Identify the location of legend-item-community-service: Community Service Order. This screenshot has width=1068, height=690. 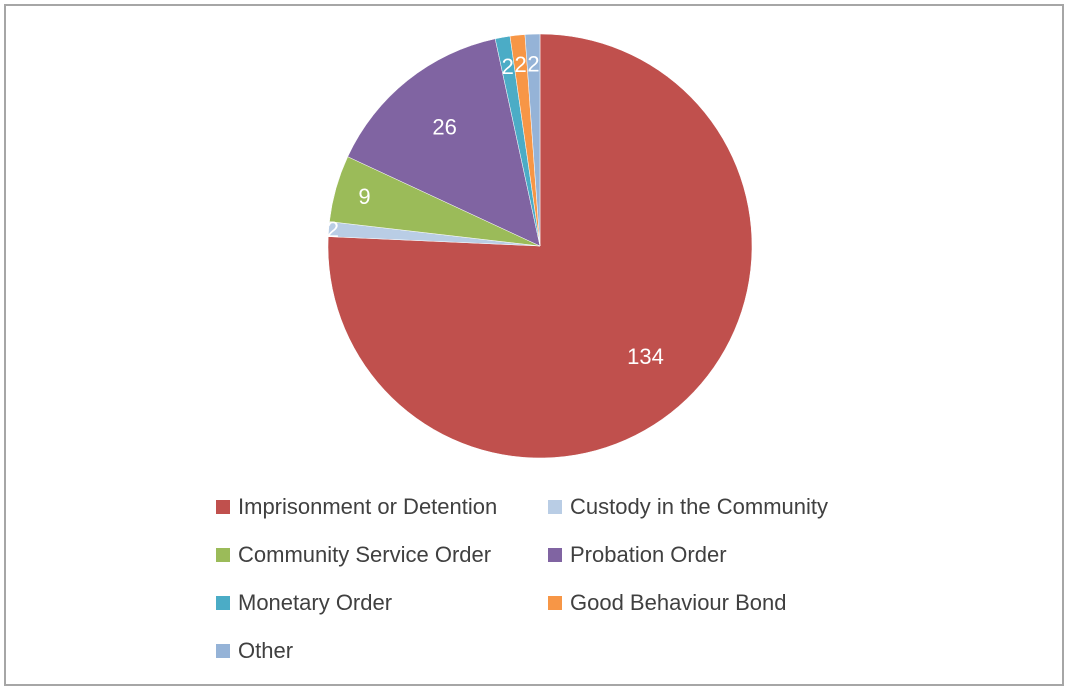
(353, 555).